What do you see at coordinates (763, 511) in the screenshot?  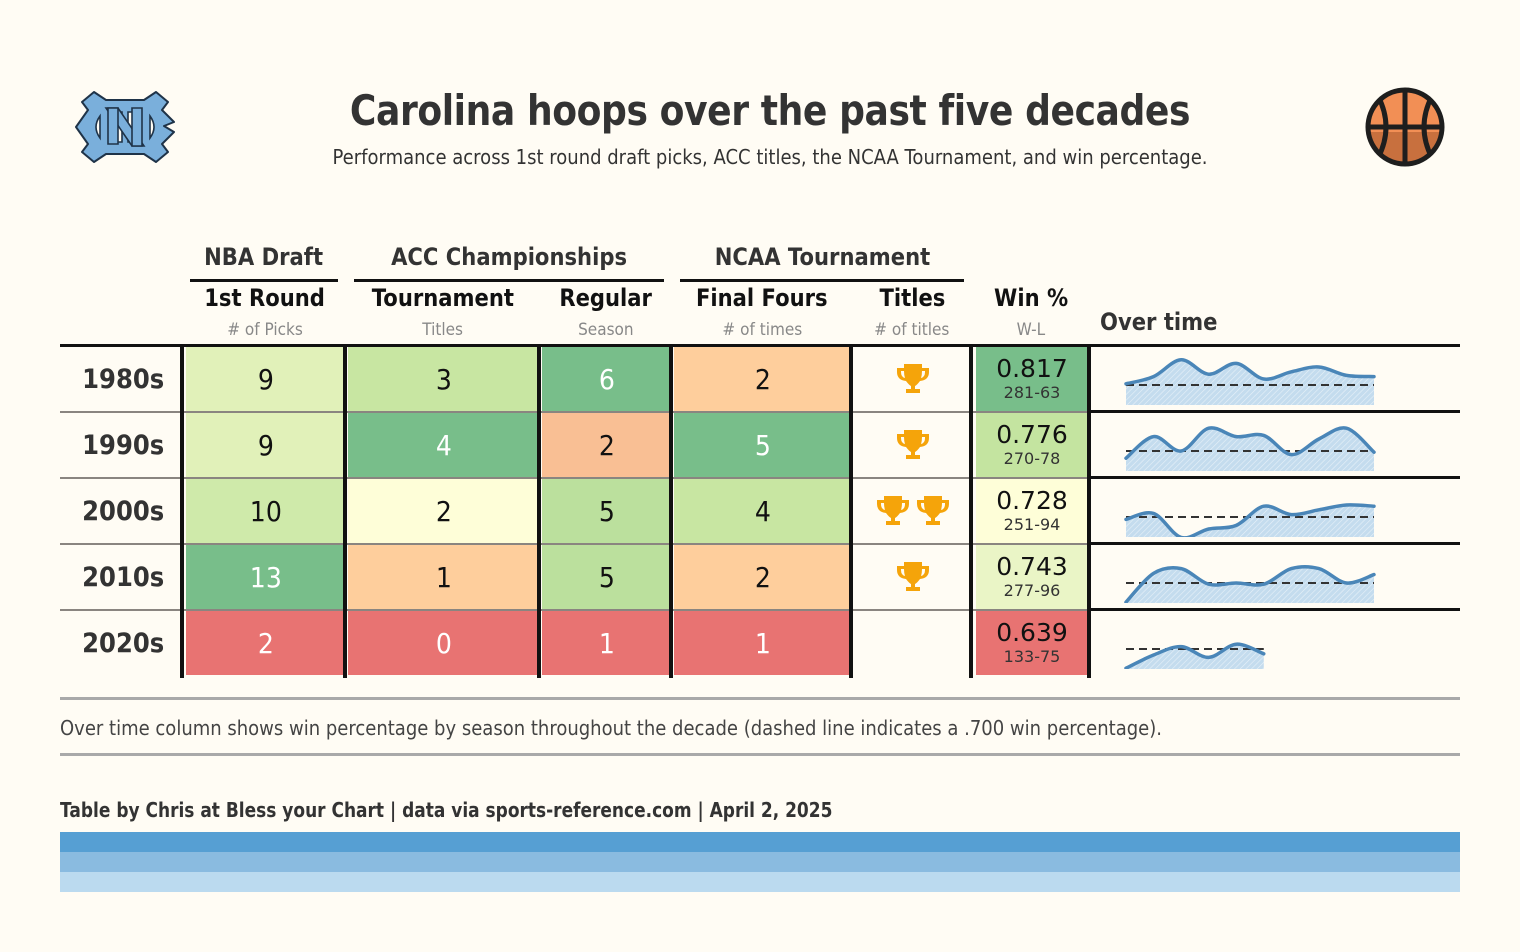 I see `cell-final-fours: 4` at bounding box center [763, 511].